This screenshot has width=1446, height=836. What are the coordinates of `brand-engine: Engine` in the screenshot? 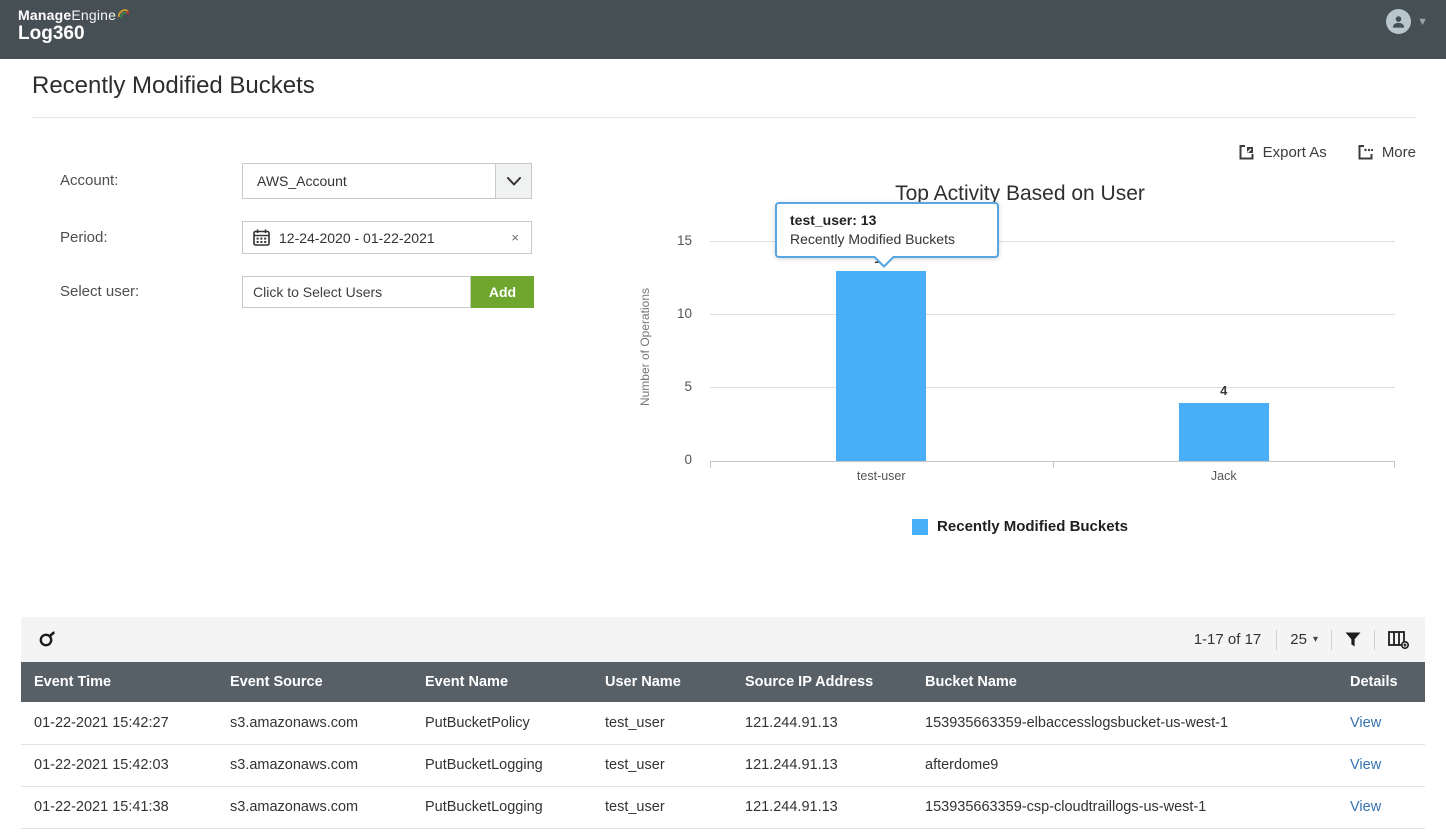 It's located at (94, 15).